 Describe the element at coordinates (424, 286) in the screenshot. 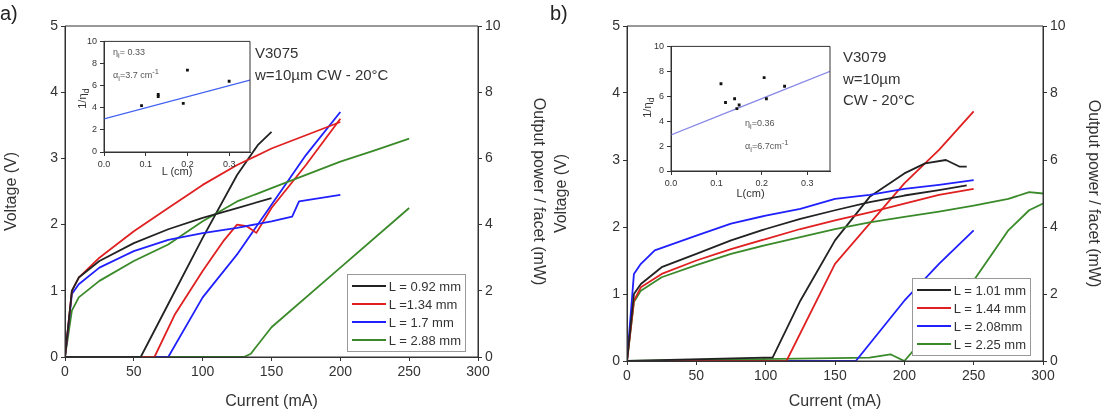

I see `legend-label: L = 0.92 mm` at that location.